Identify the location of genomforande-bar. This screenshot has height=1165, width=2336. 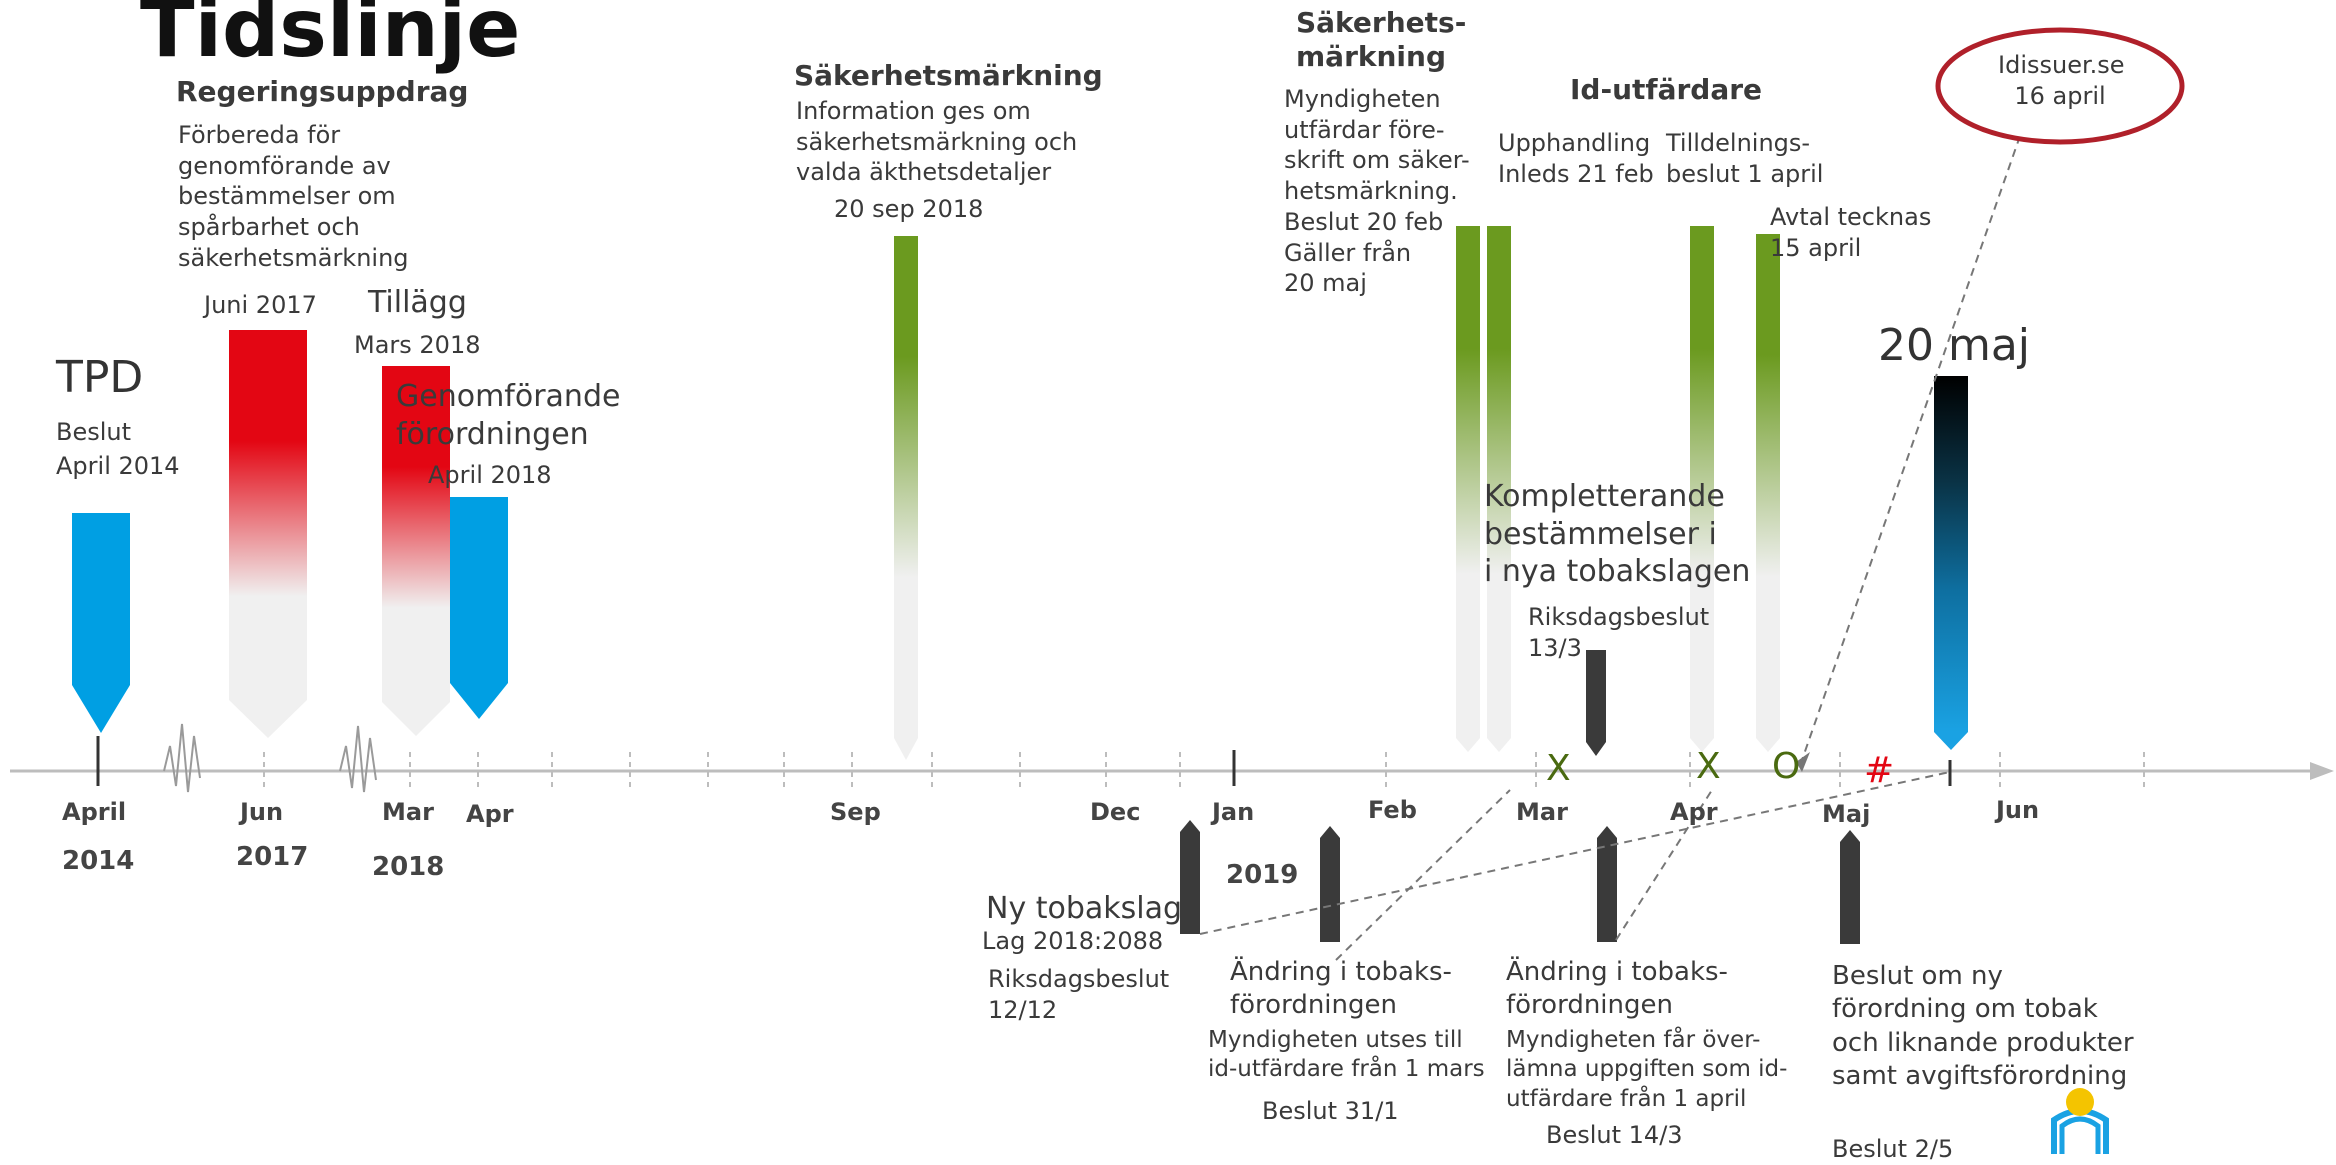
(479, 590).